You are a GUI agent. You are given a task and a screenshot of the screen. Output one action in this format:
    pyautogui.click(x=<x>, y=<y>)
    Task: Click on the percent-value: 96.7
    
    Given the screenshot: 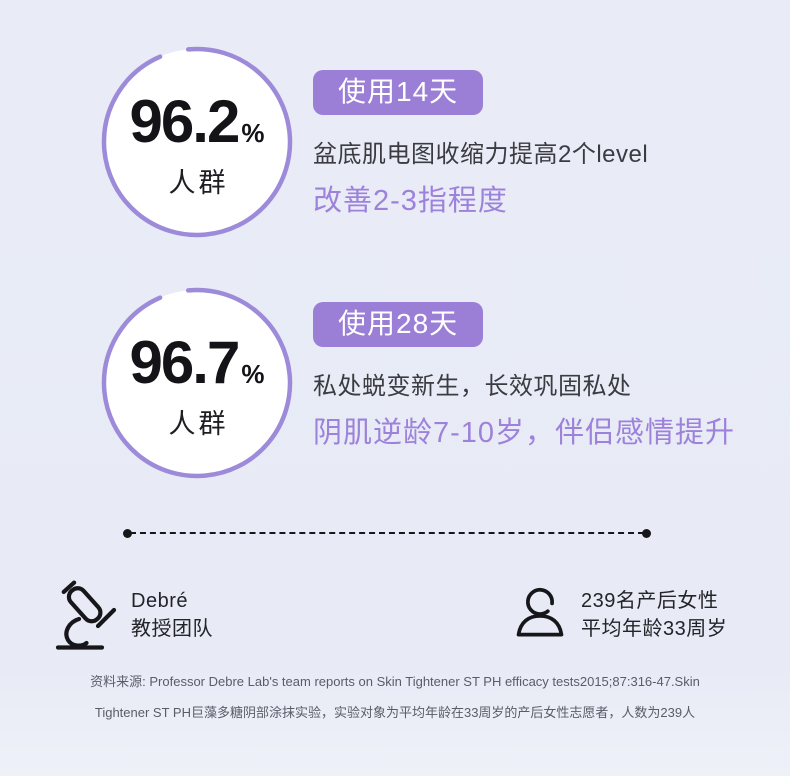 What is the action you would take?
    pyautogui.click(x=185, y=362)
    